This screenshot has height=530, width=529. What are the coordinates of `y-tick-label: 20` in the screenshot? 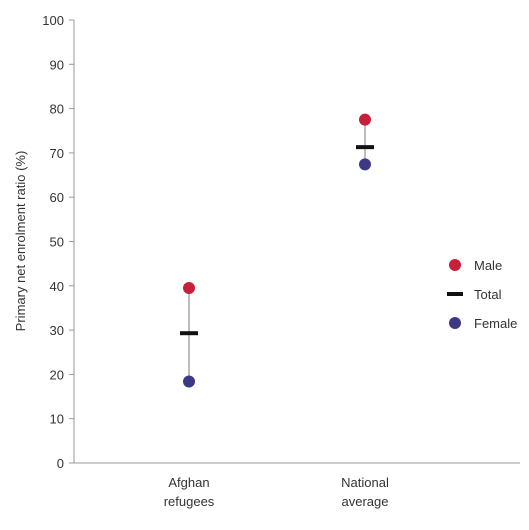 It's located at (57, 374).